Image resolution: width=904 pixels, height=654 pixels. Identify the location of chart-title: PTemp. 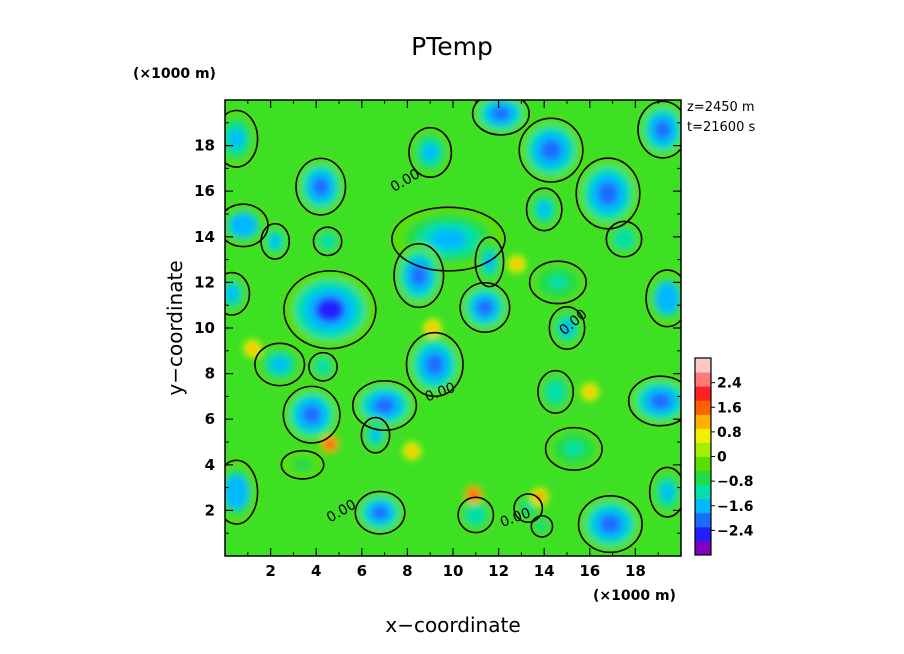
(452, 46).